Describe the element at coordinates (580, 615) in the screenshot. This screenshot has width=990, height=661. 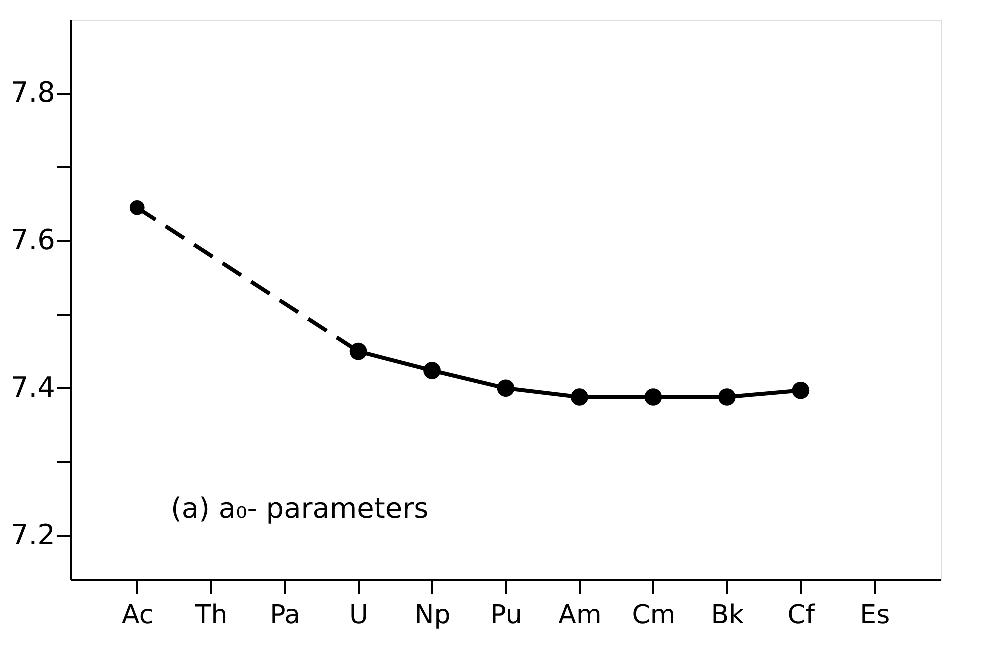
I see `x-tick-label: Am` at that location.